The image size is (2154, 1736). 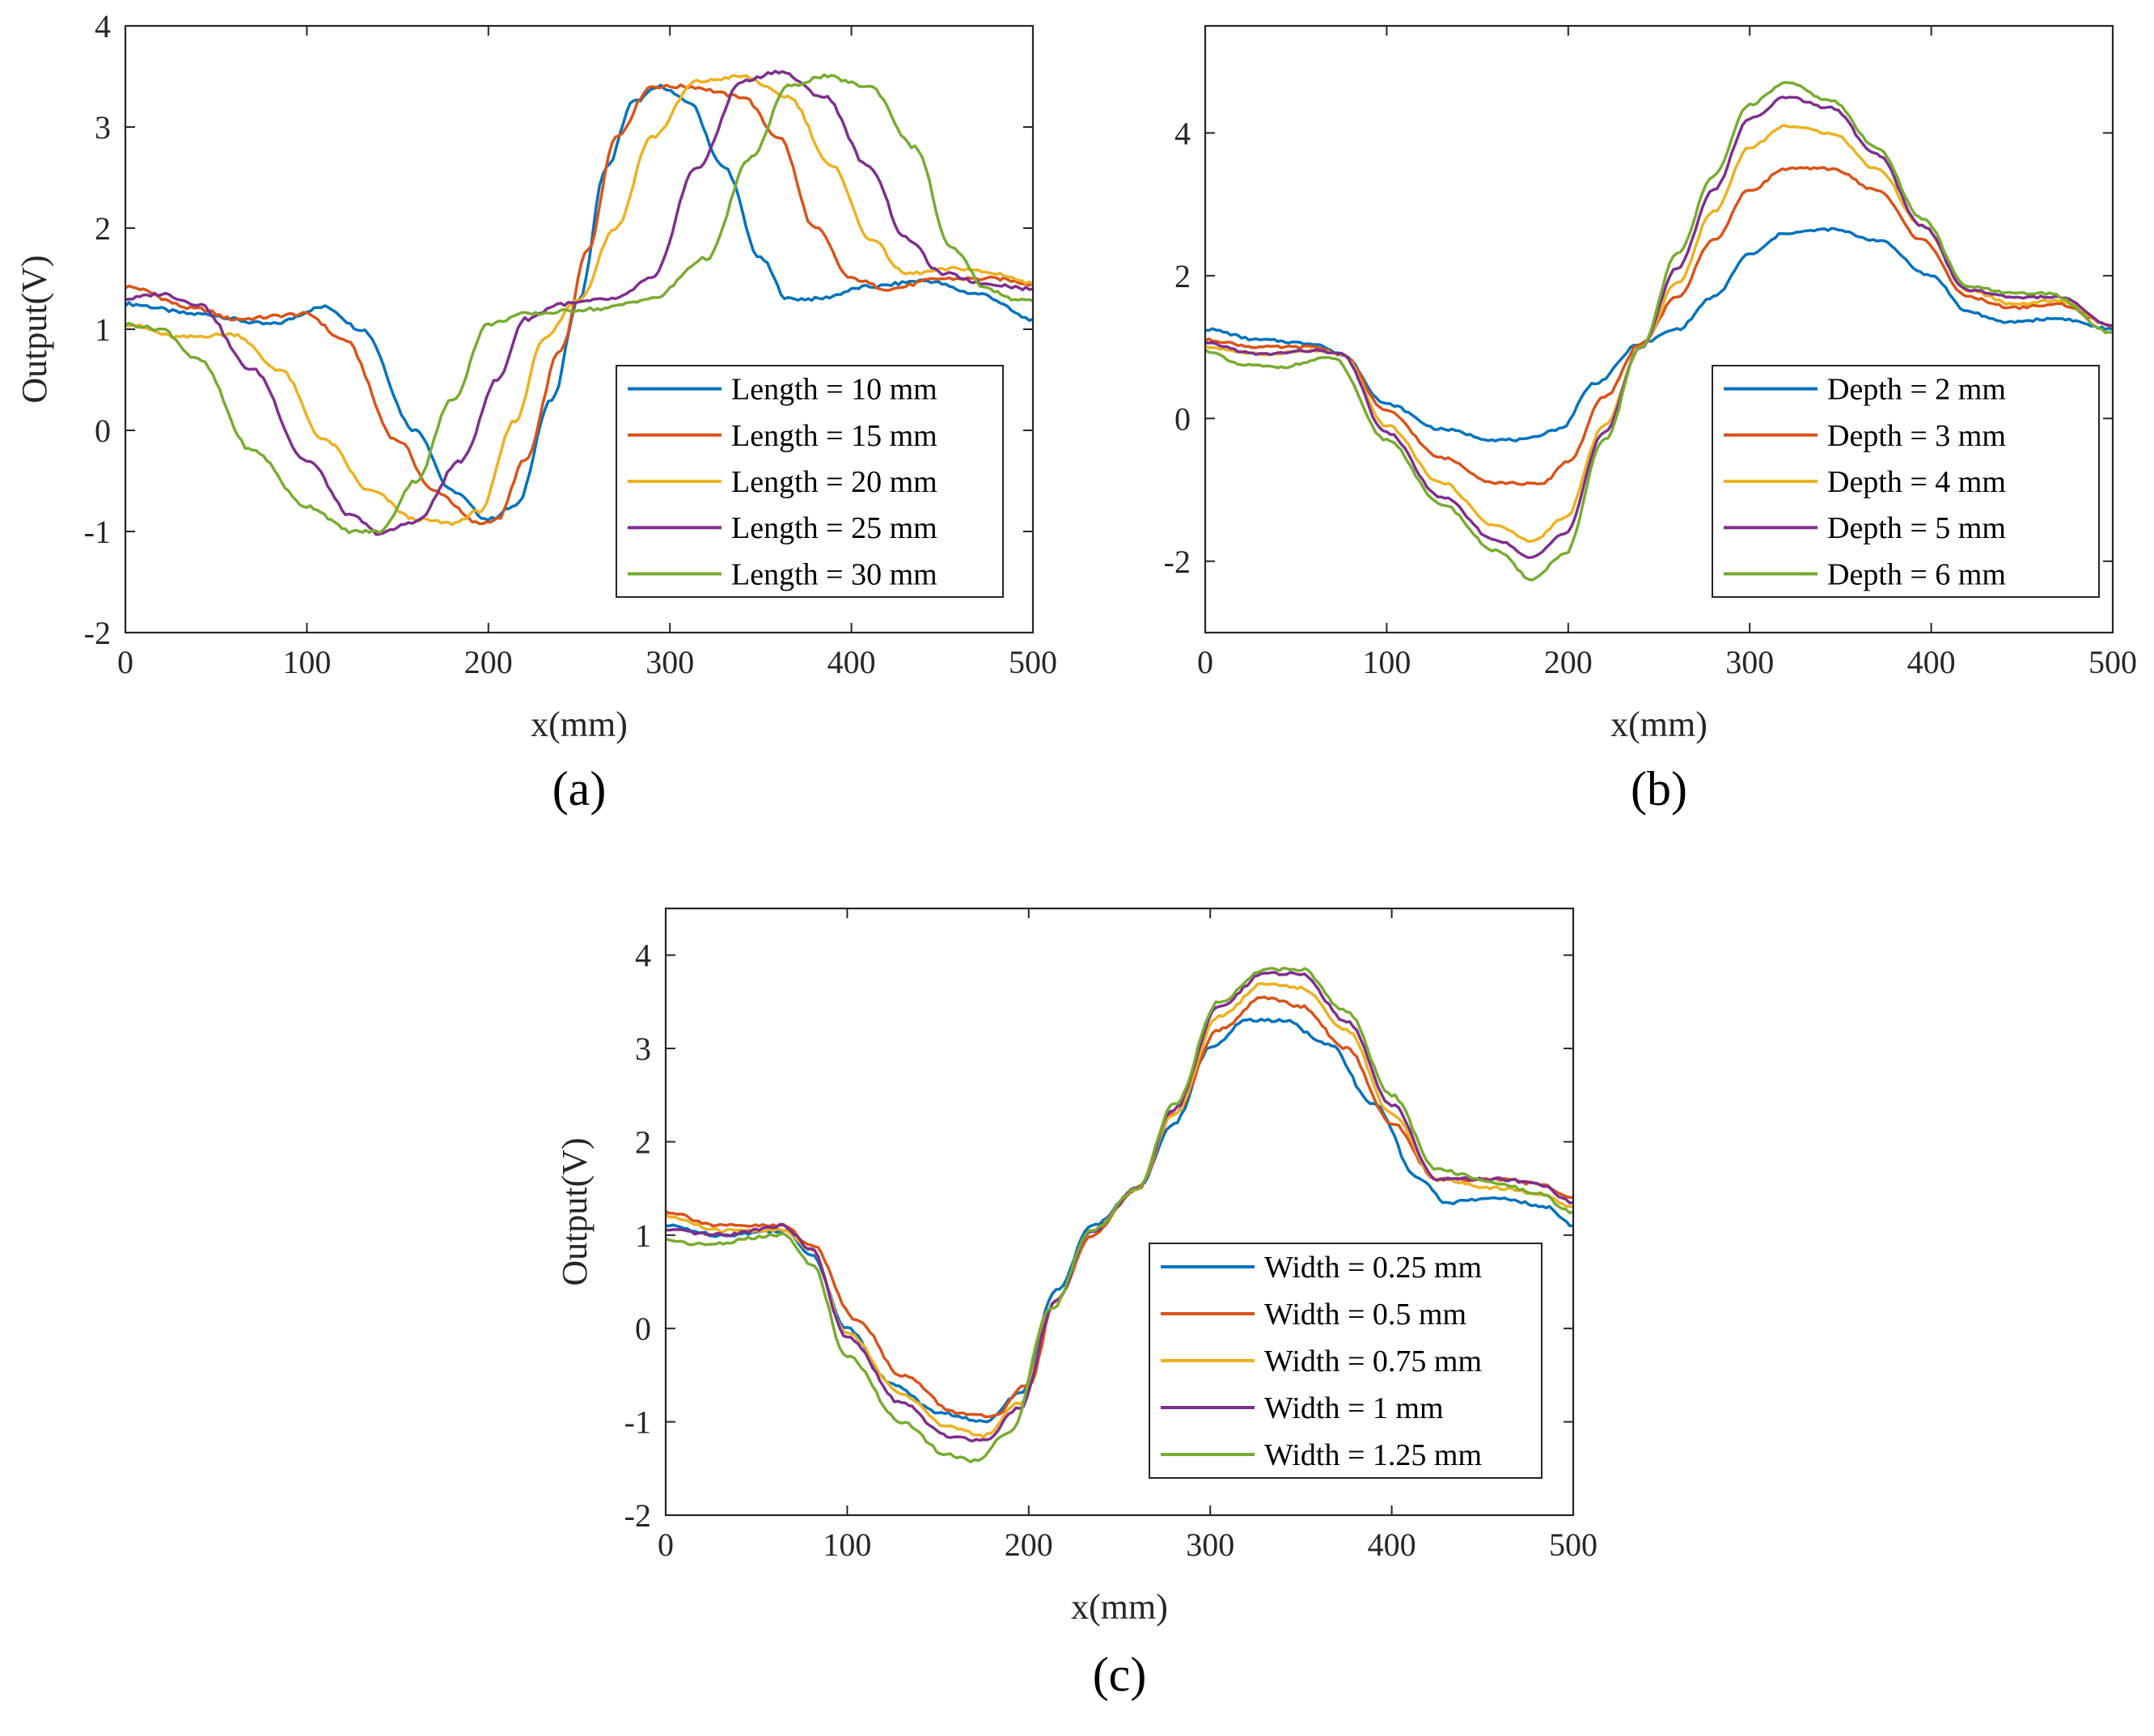 I want to click on legend-entry-5: Width = 1.25 mm, so click(x=1373, y=1455).